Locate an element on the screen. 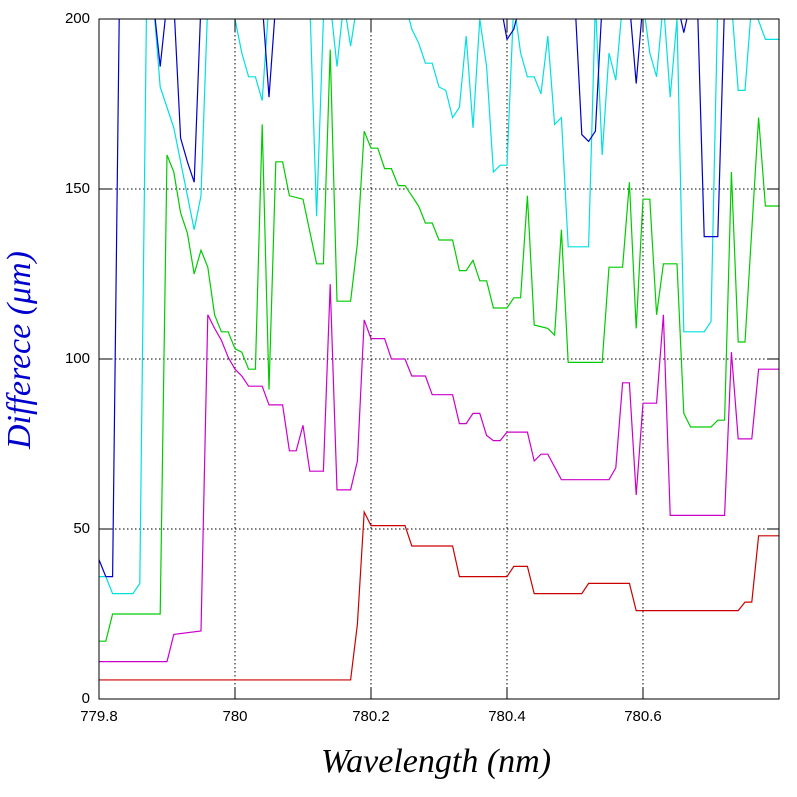  y-tick-label: 100 is located at coordinates (77, 358).